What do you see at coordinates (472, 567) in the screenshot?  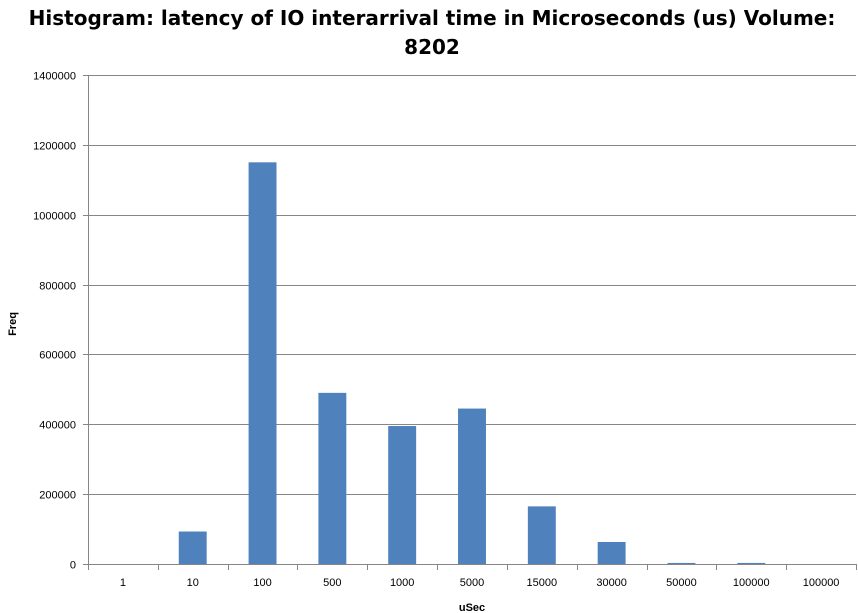 I see `x-axis` at bounding box center [472, 567].